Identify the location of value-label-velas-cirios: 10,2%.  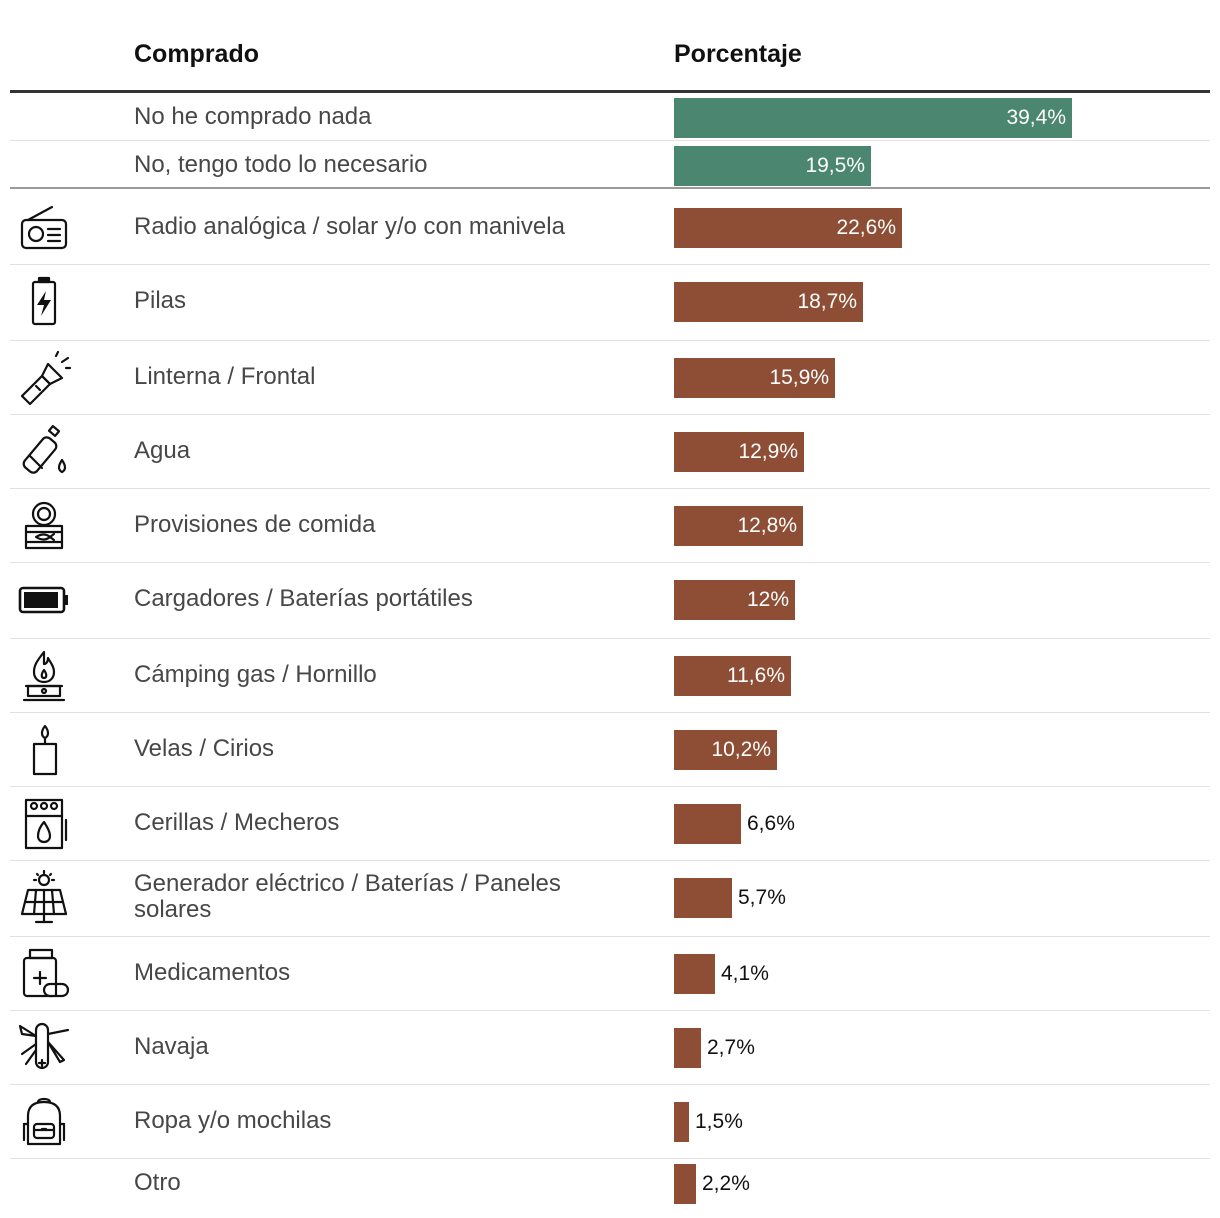
(741, 749).